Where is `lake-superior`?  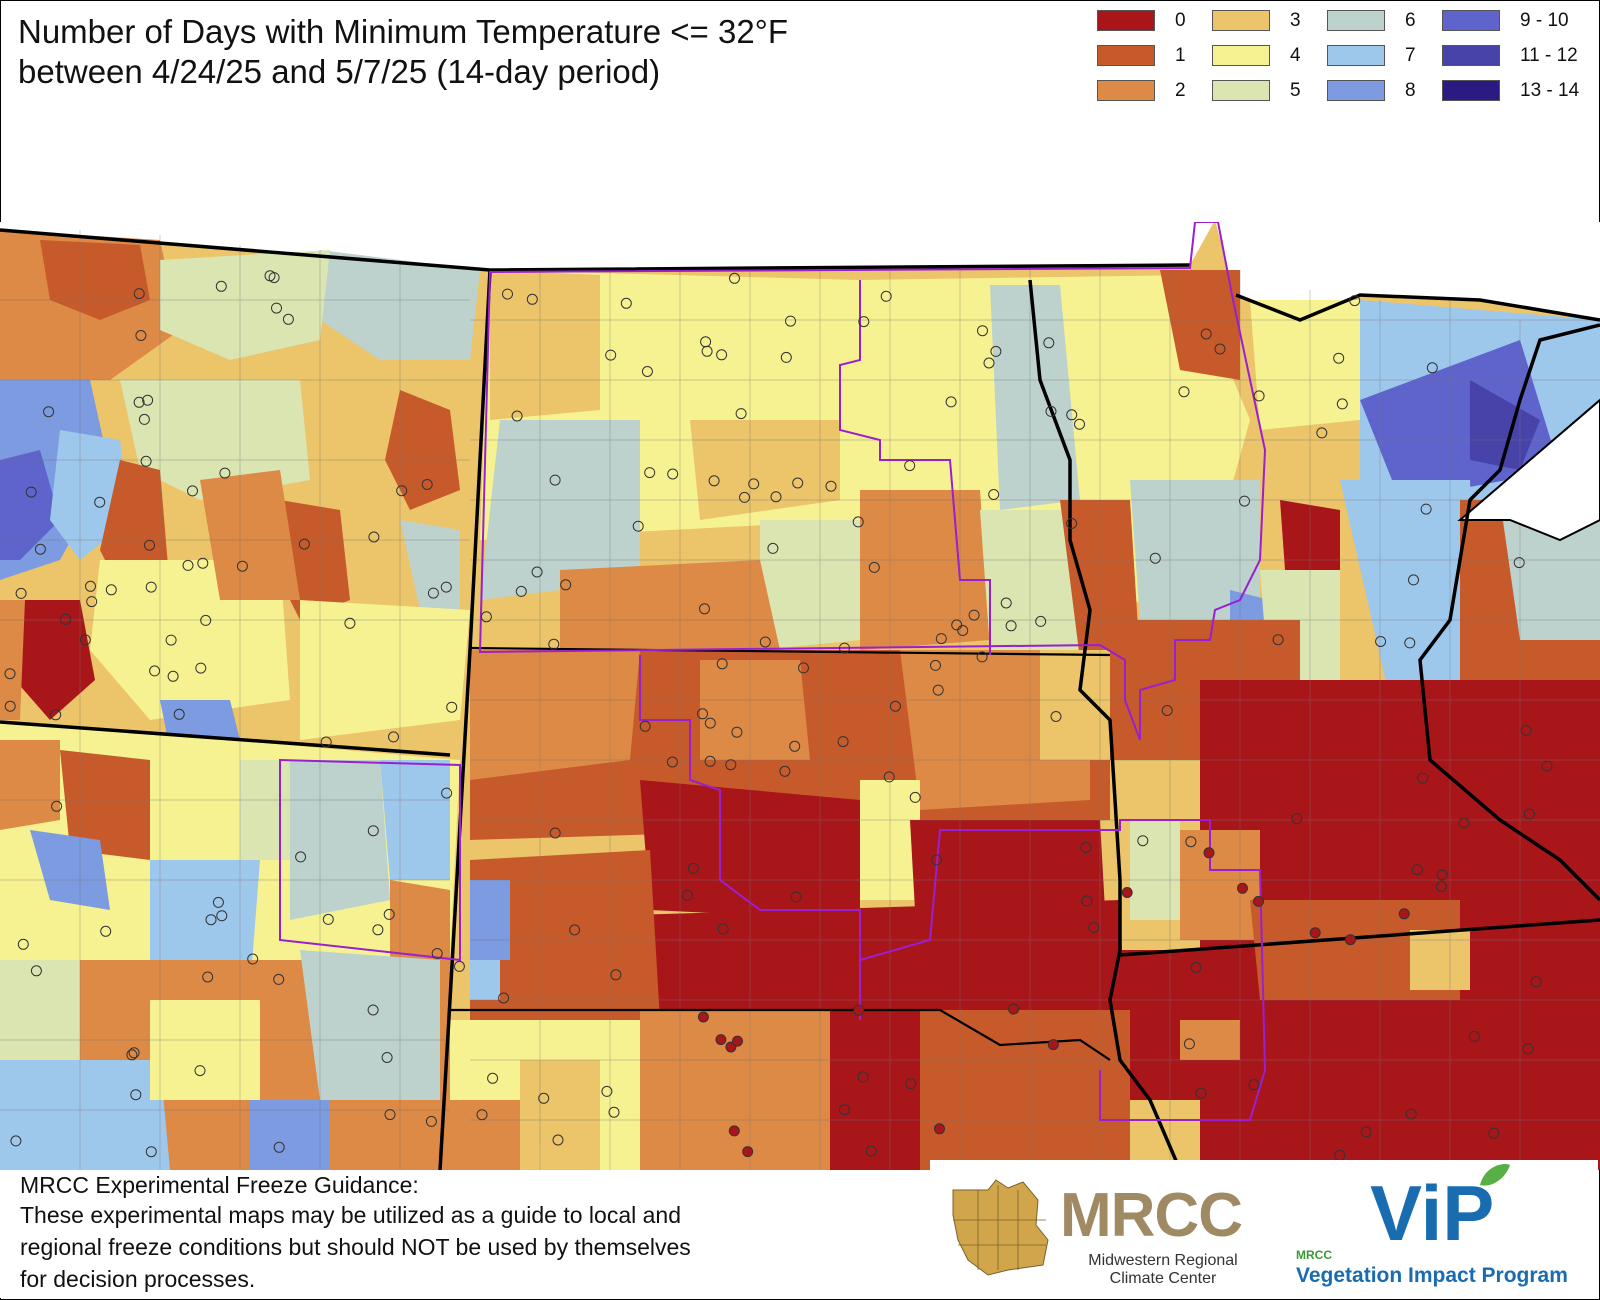 lake-superior is located at coordinates (1528, 470).